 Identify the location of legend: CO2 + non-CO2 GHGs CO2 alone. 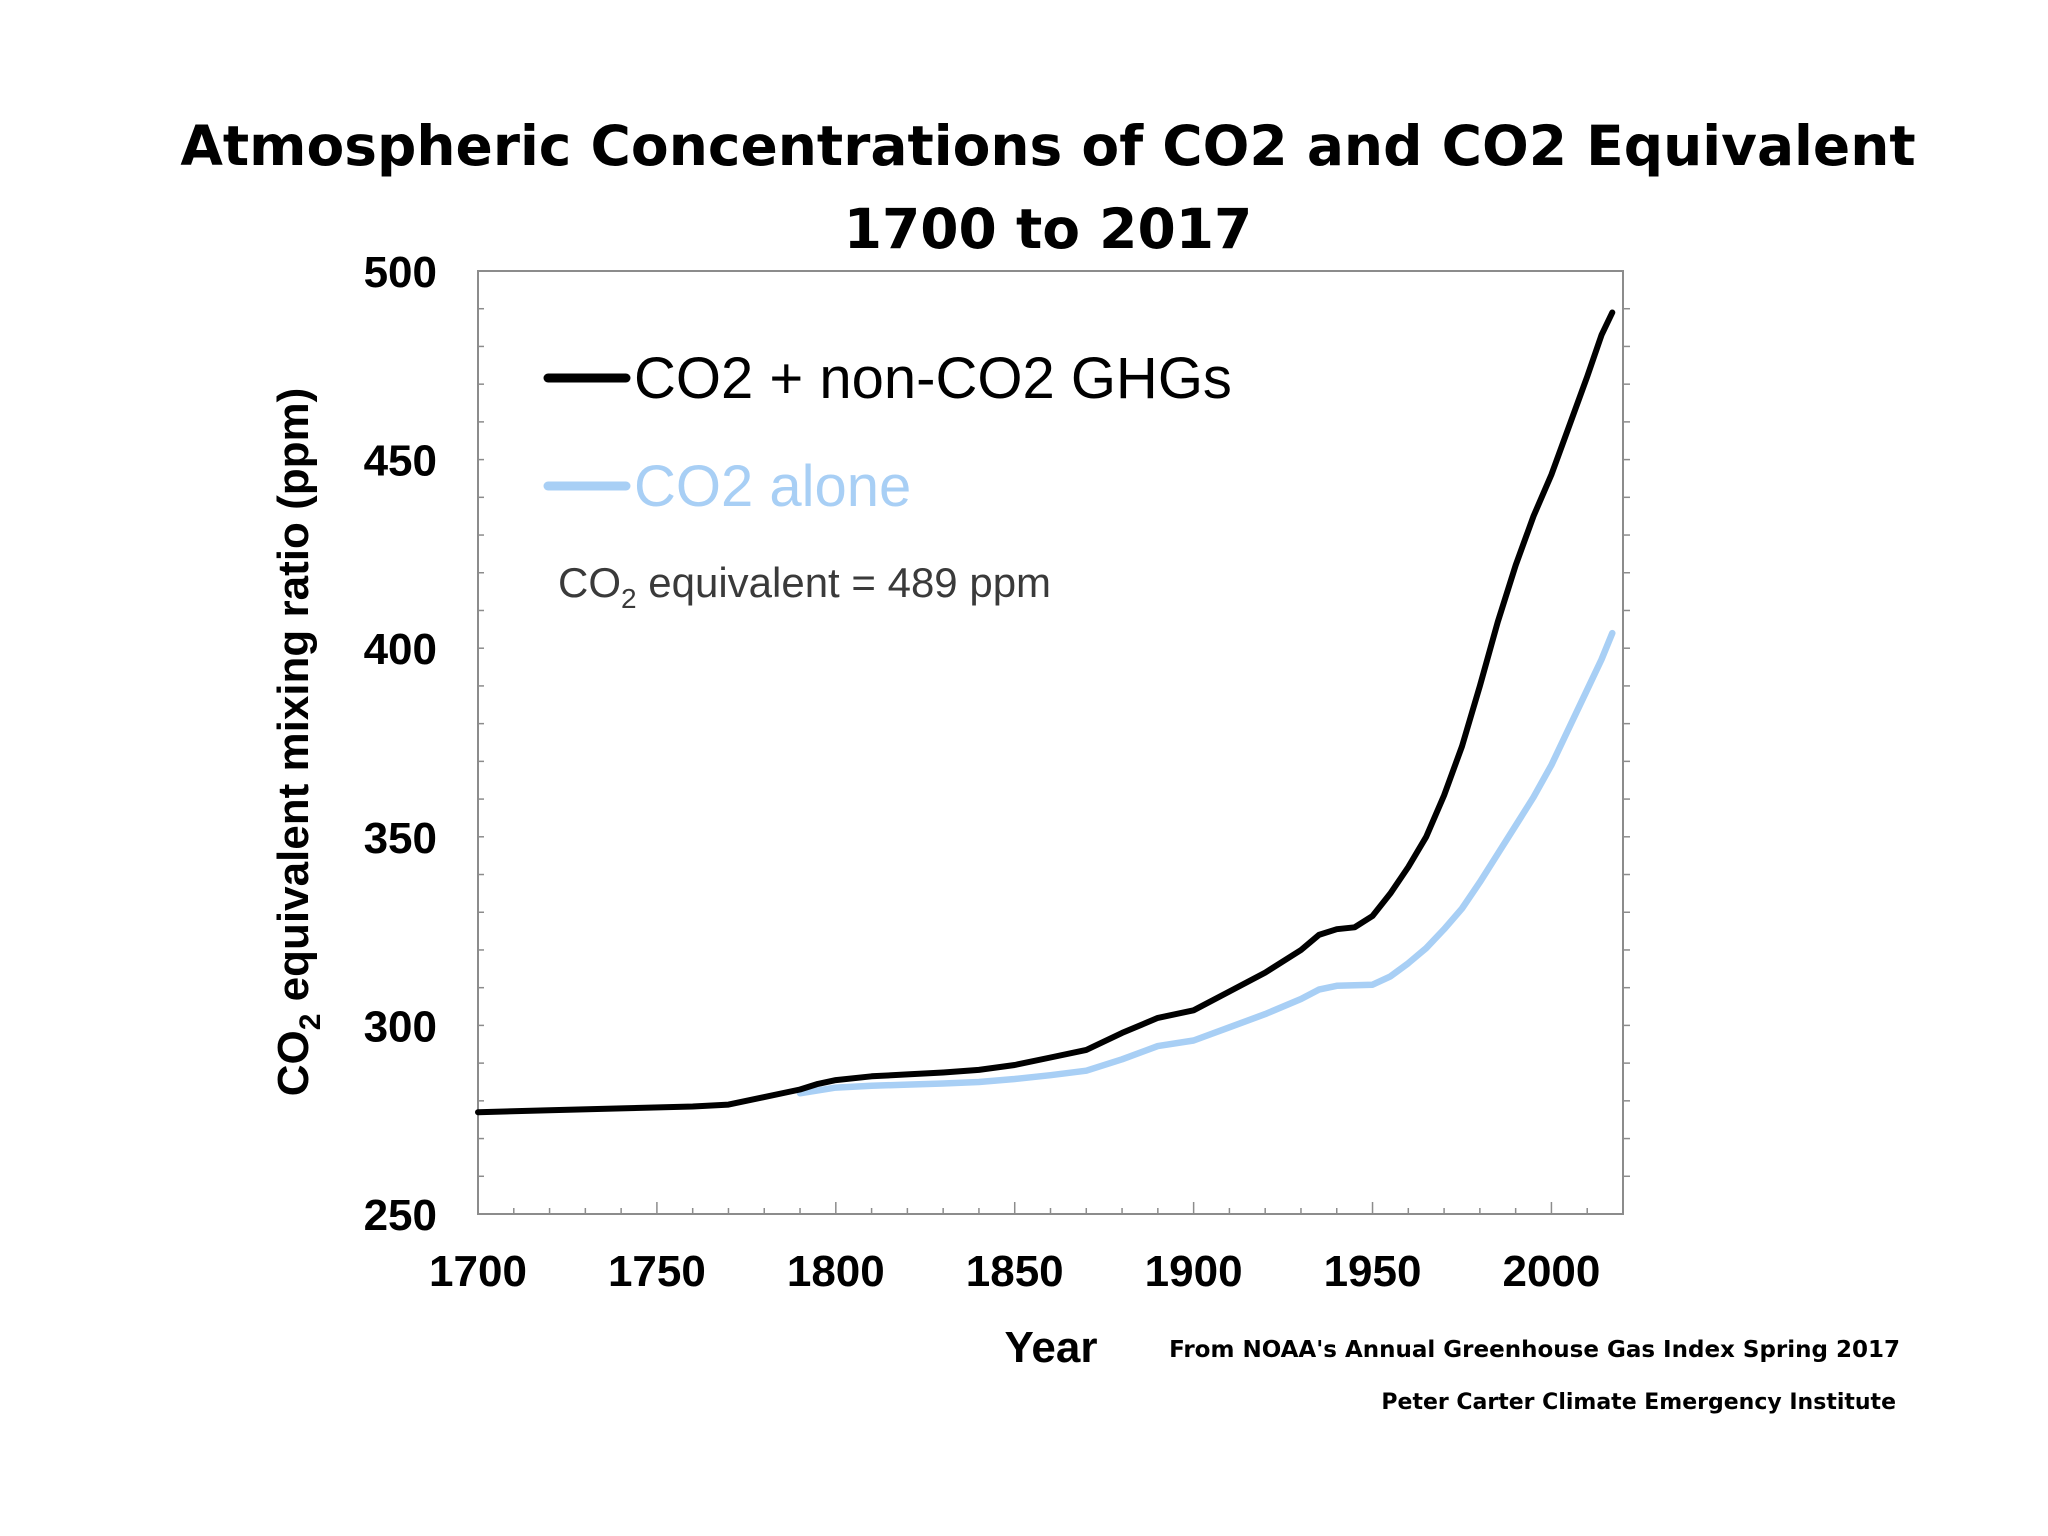
(887, 432).